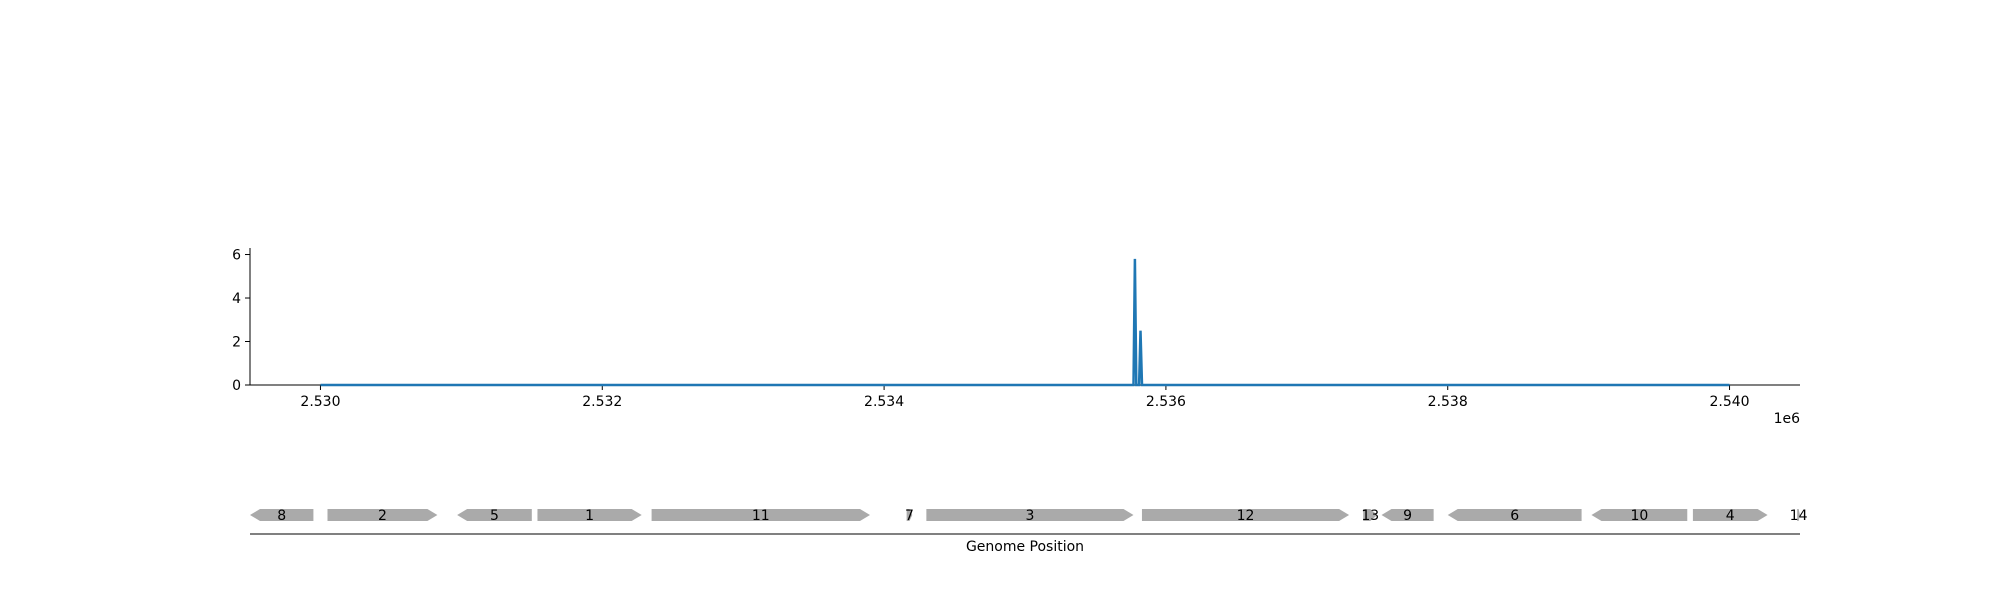  I want to click on y-tick-label: 6, so click(236, 256).